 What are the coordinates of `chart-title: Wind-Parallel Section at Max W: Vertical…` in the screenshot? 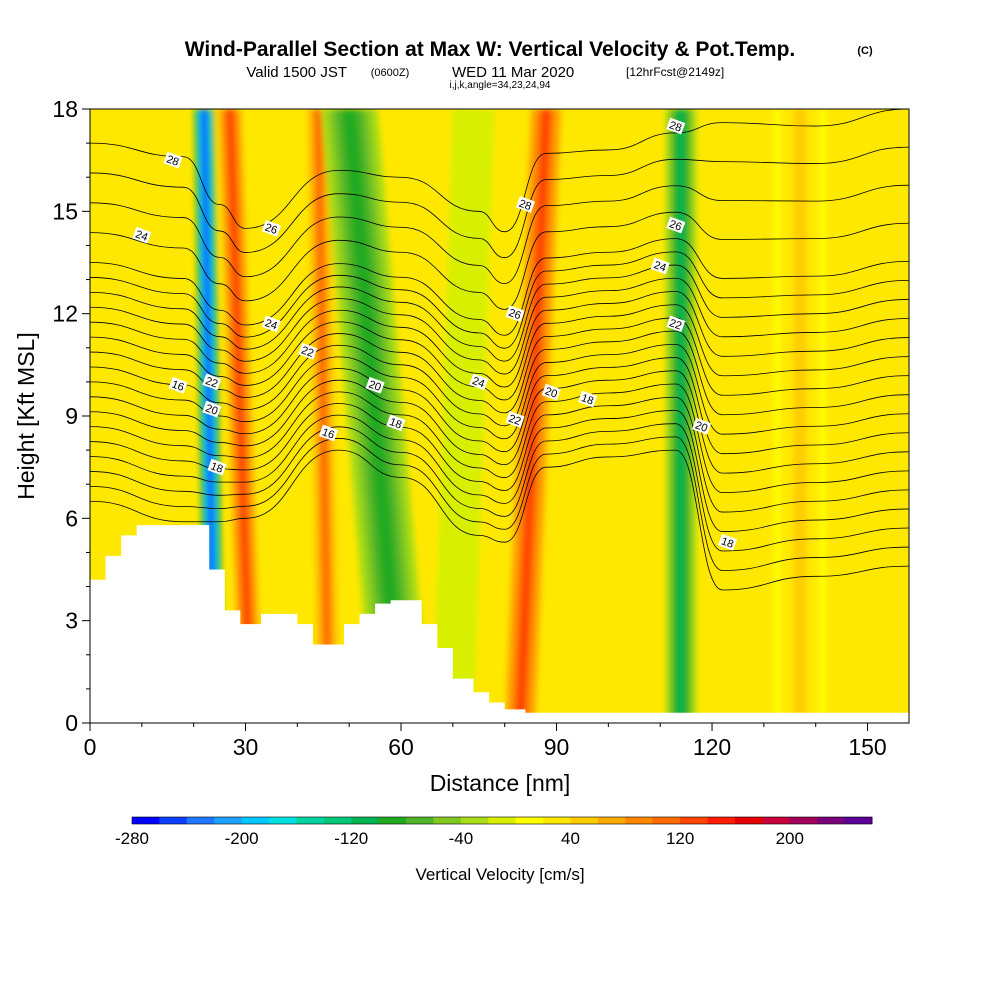 It's located at (490, 49).